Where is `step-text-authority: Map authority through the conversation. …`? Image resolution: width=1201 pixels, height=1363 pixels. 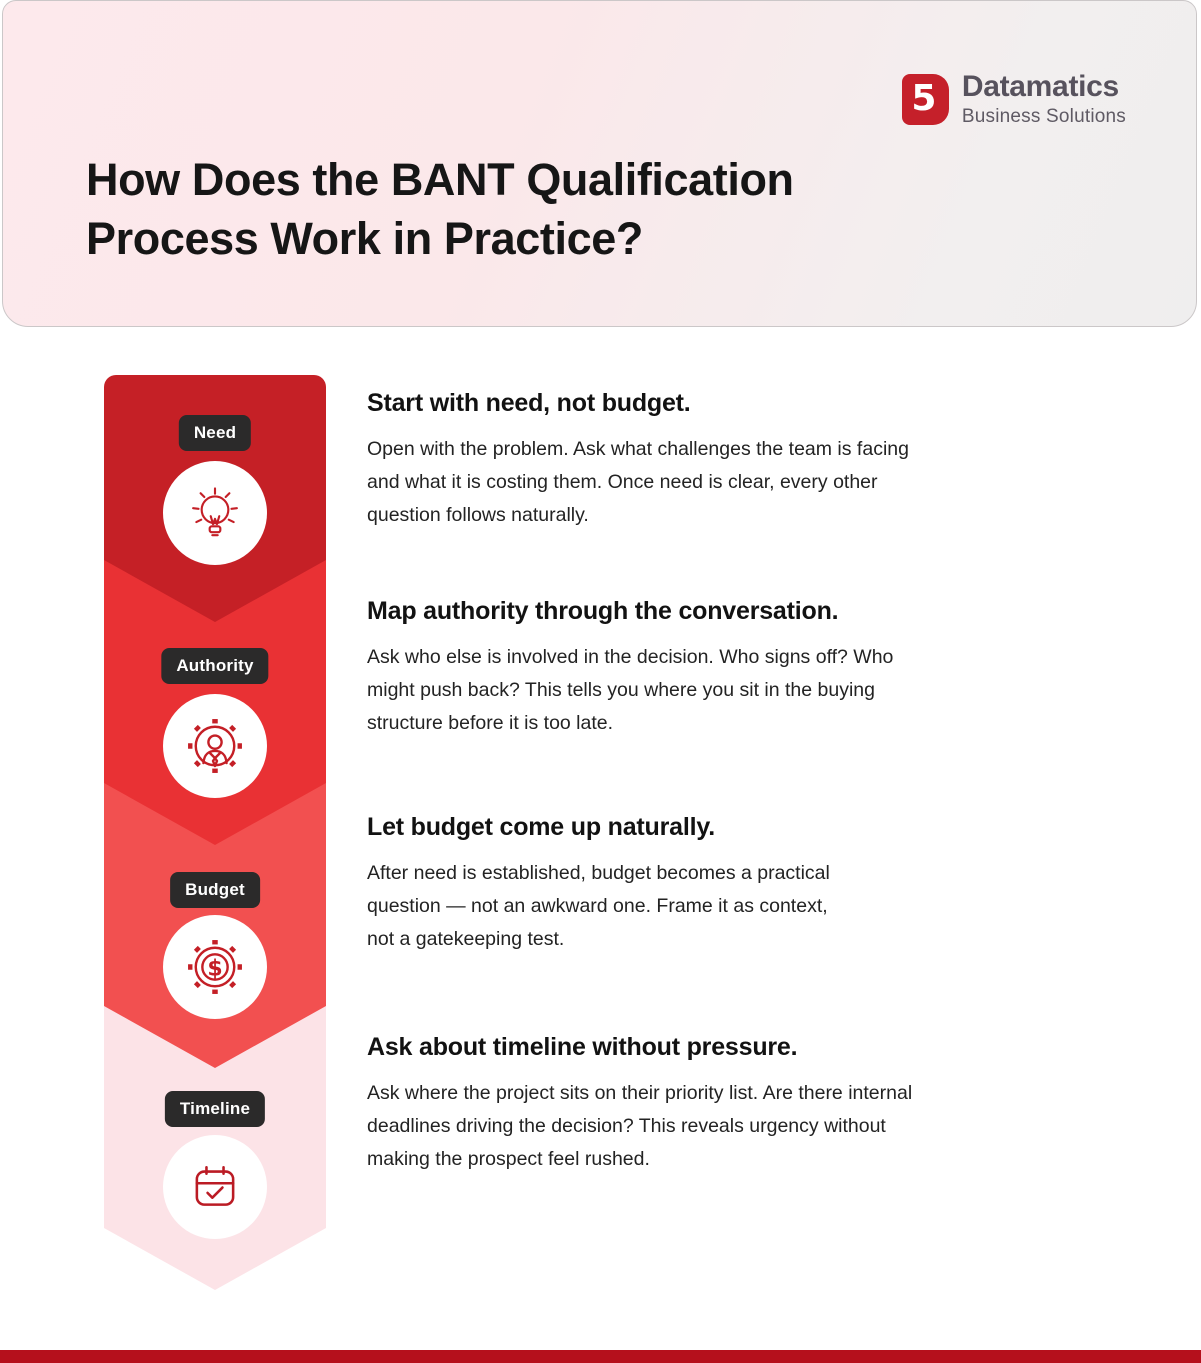 step-text-authority: Map authority through the conversation. … is located at coordinates (717, 668).